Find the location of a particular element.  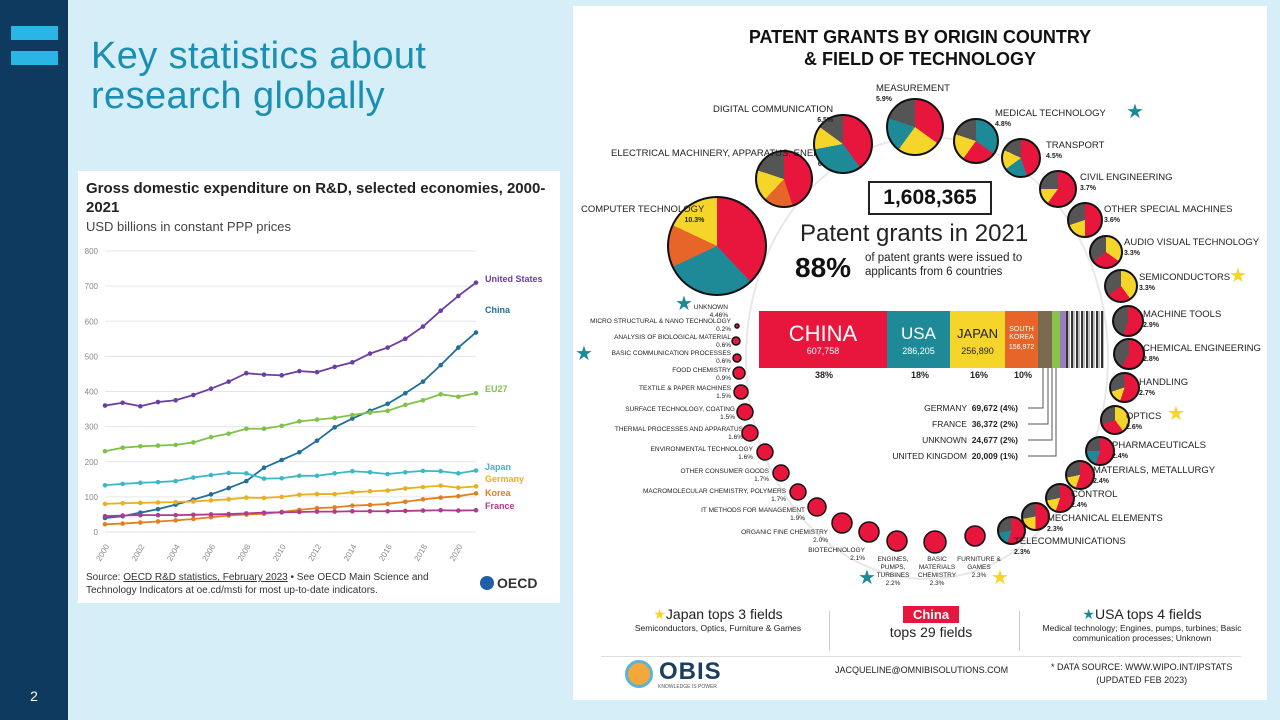

cat-pct: 3.6% is located at coordinates (1112, 220).